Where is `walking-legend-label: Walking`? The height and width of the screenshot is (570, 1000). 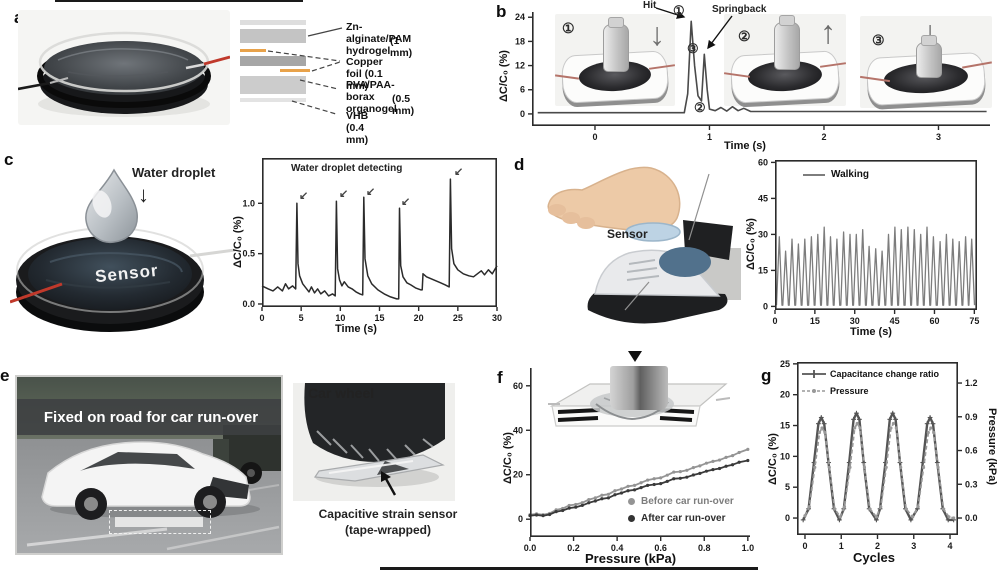
walking-legend-label: Walking is located at coordinates (850, 174).